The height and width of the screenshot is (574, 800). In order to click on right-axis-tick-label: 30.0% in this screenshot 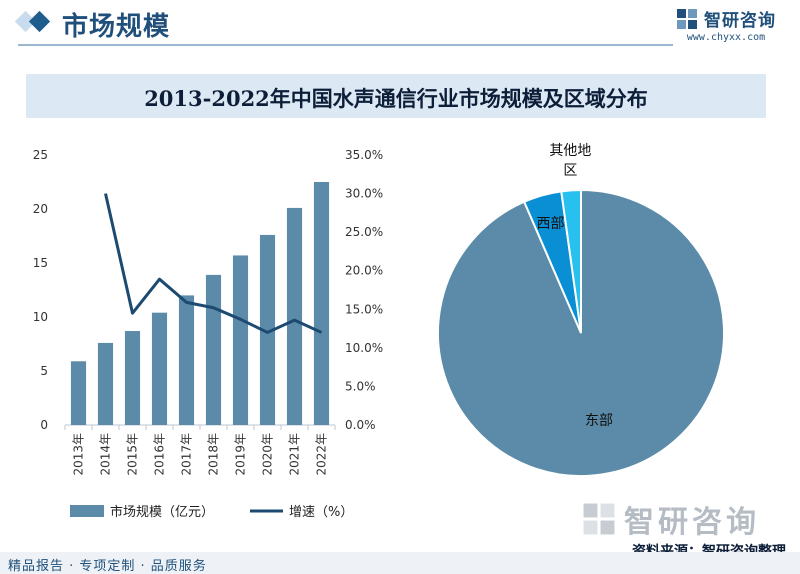, I will do `click(364, 194)`.